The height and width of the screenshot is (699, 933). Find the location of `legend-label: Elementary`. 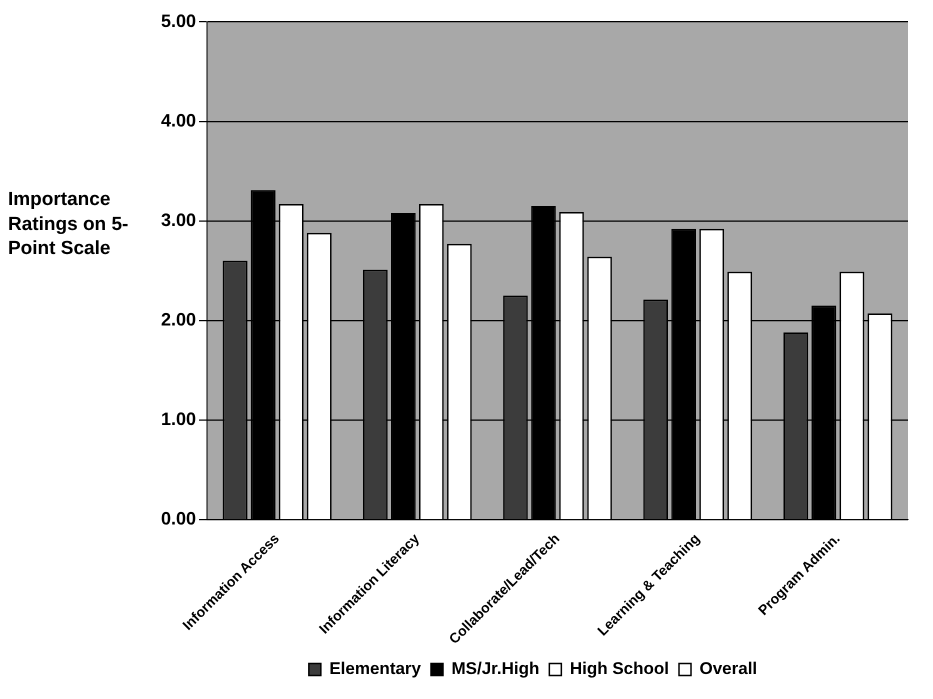

legend-label: Elementary is located at coordinates (375, 668).